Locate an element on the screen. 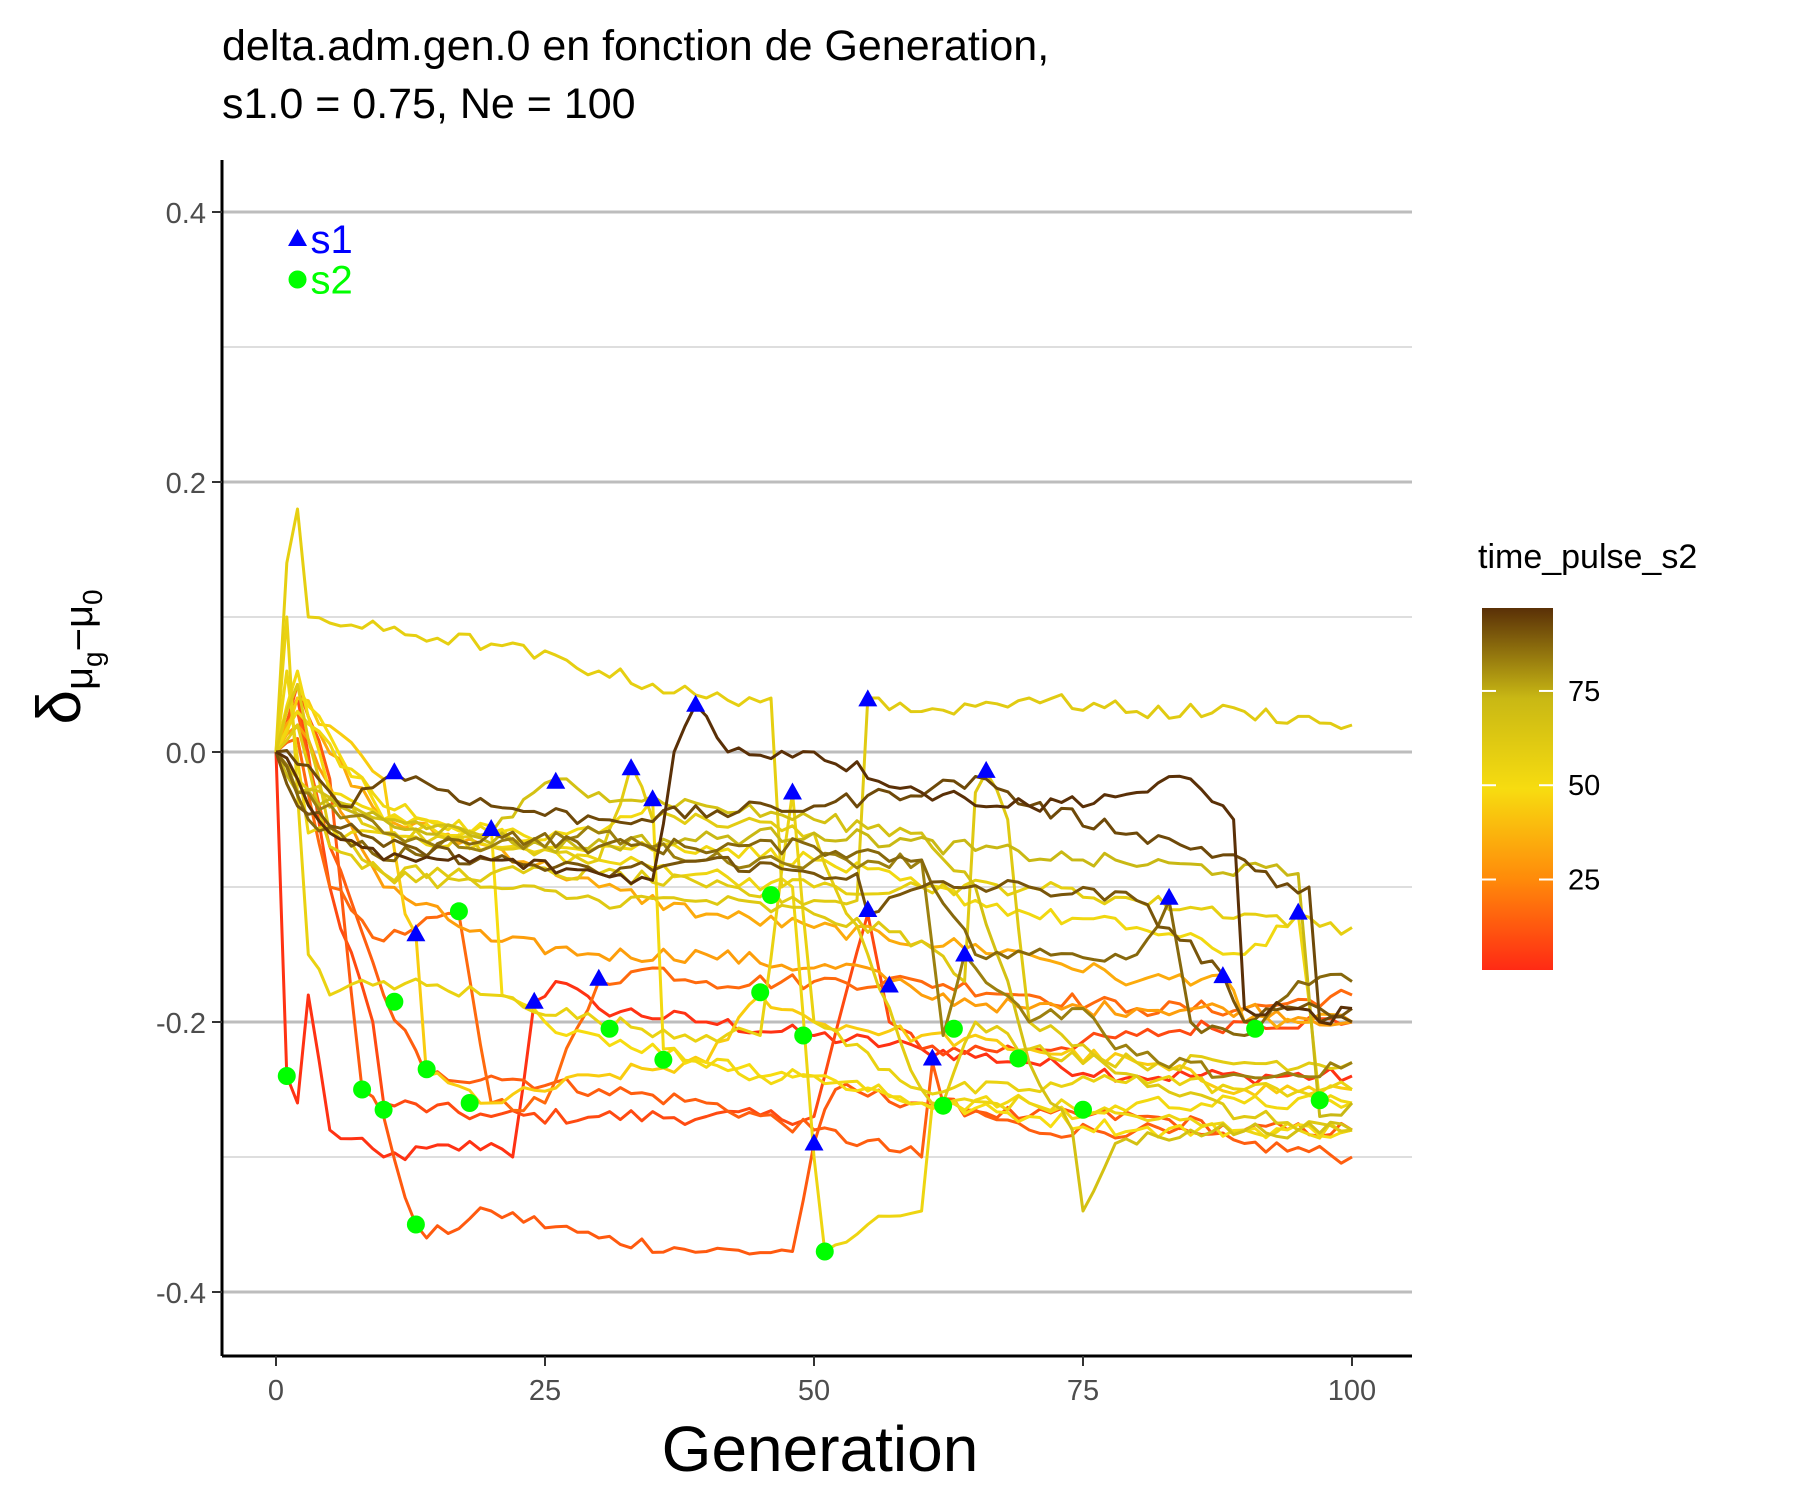  x-tick-label: 75 is located at coordinates (1083, 1391).